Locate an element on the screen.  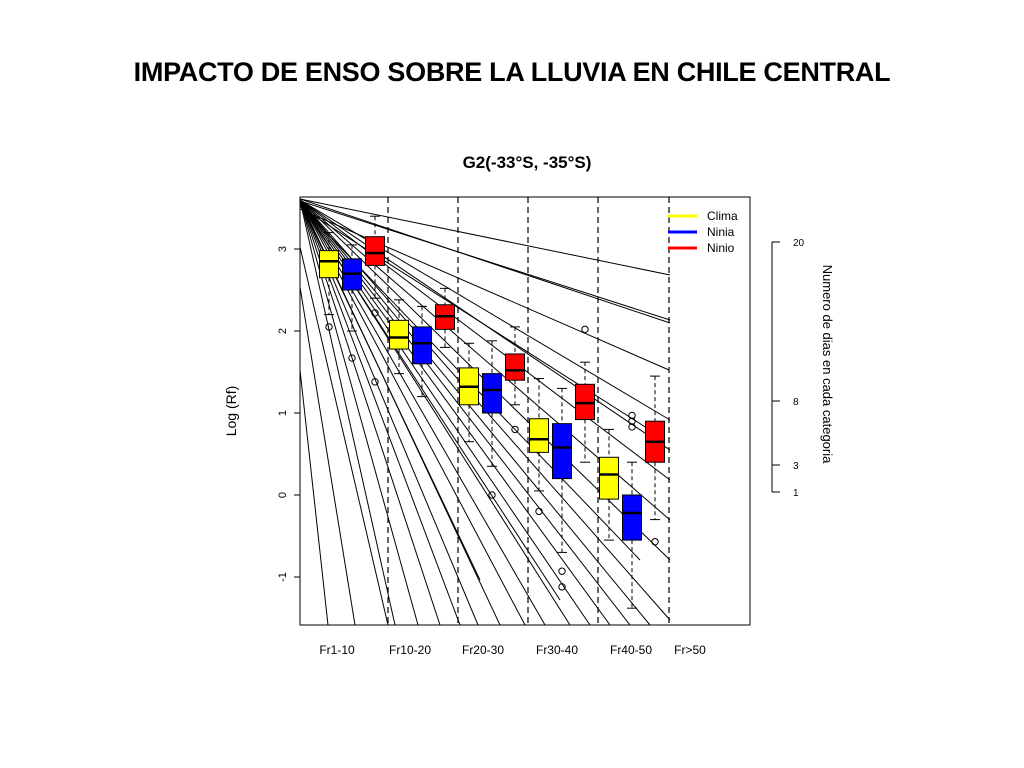
legend-label: Ninio is located at coordinates (721, 248).